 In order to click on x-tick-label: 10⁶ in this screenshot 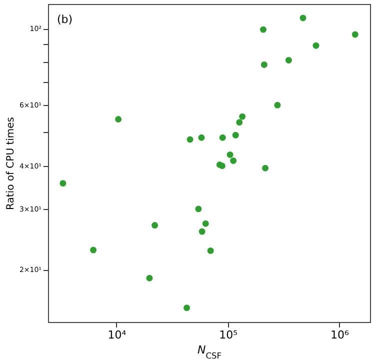, I will do `click(340, 335)`.